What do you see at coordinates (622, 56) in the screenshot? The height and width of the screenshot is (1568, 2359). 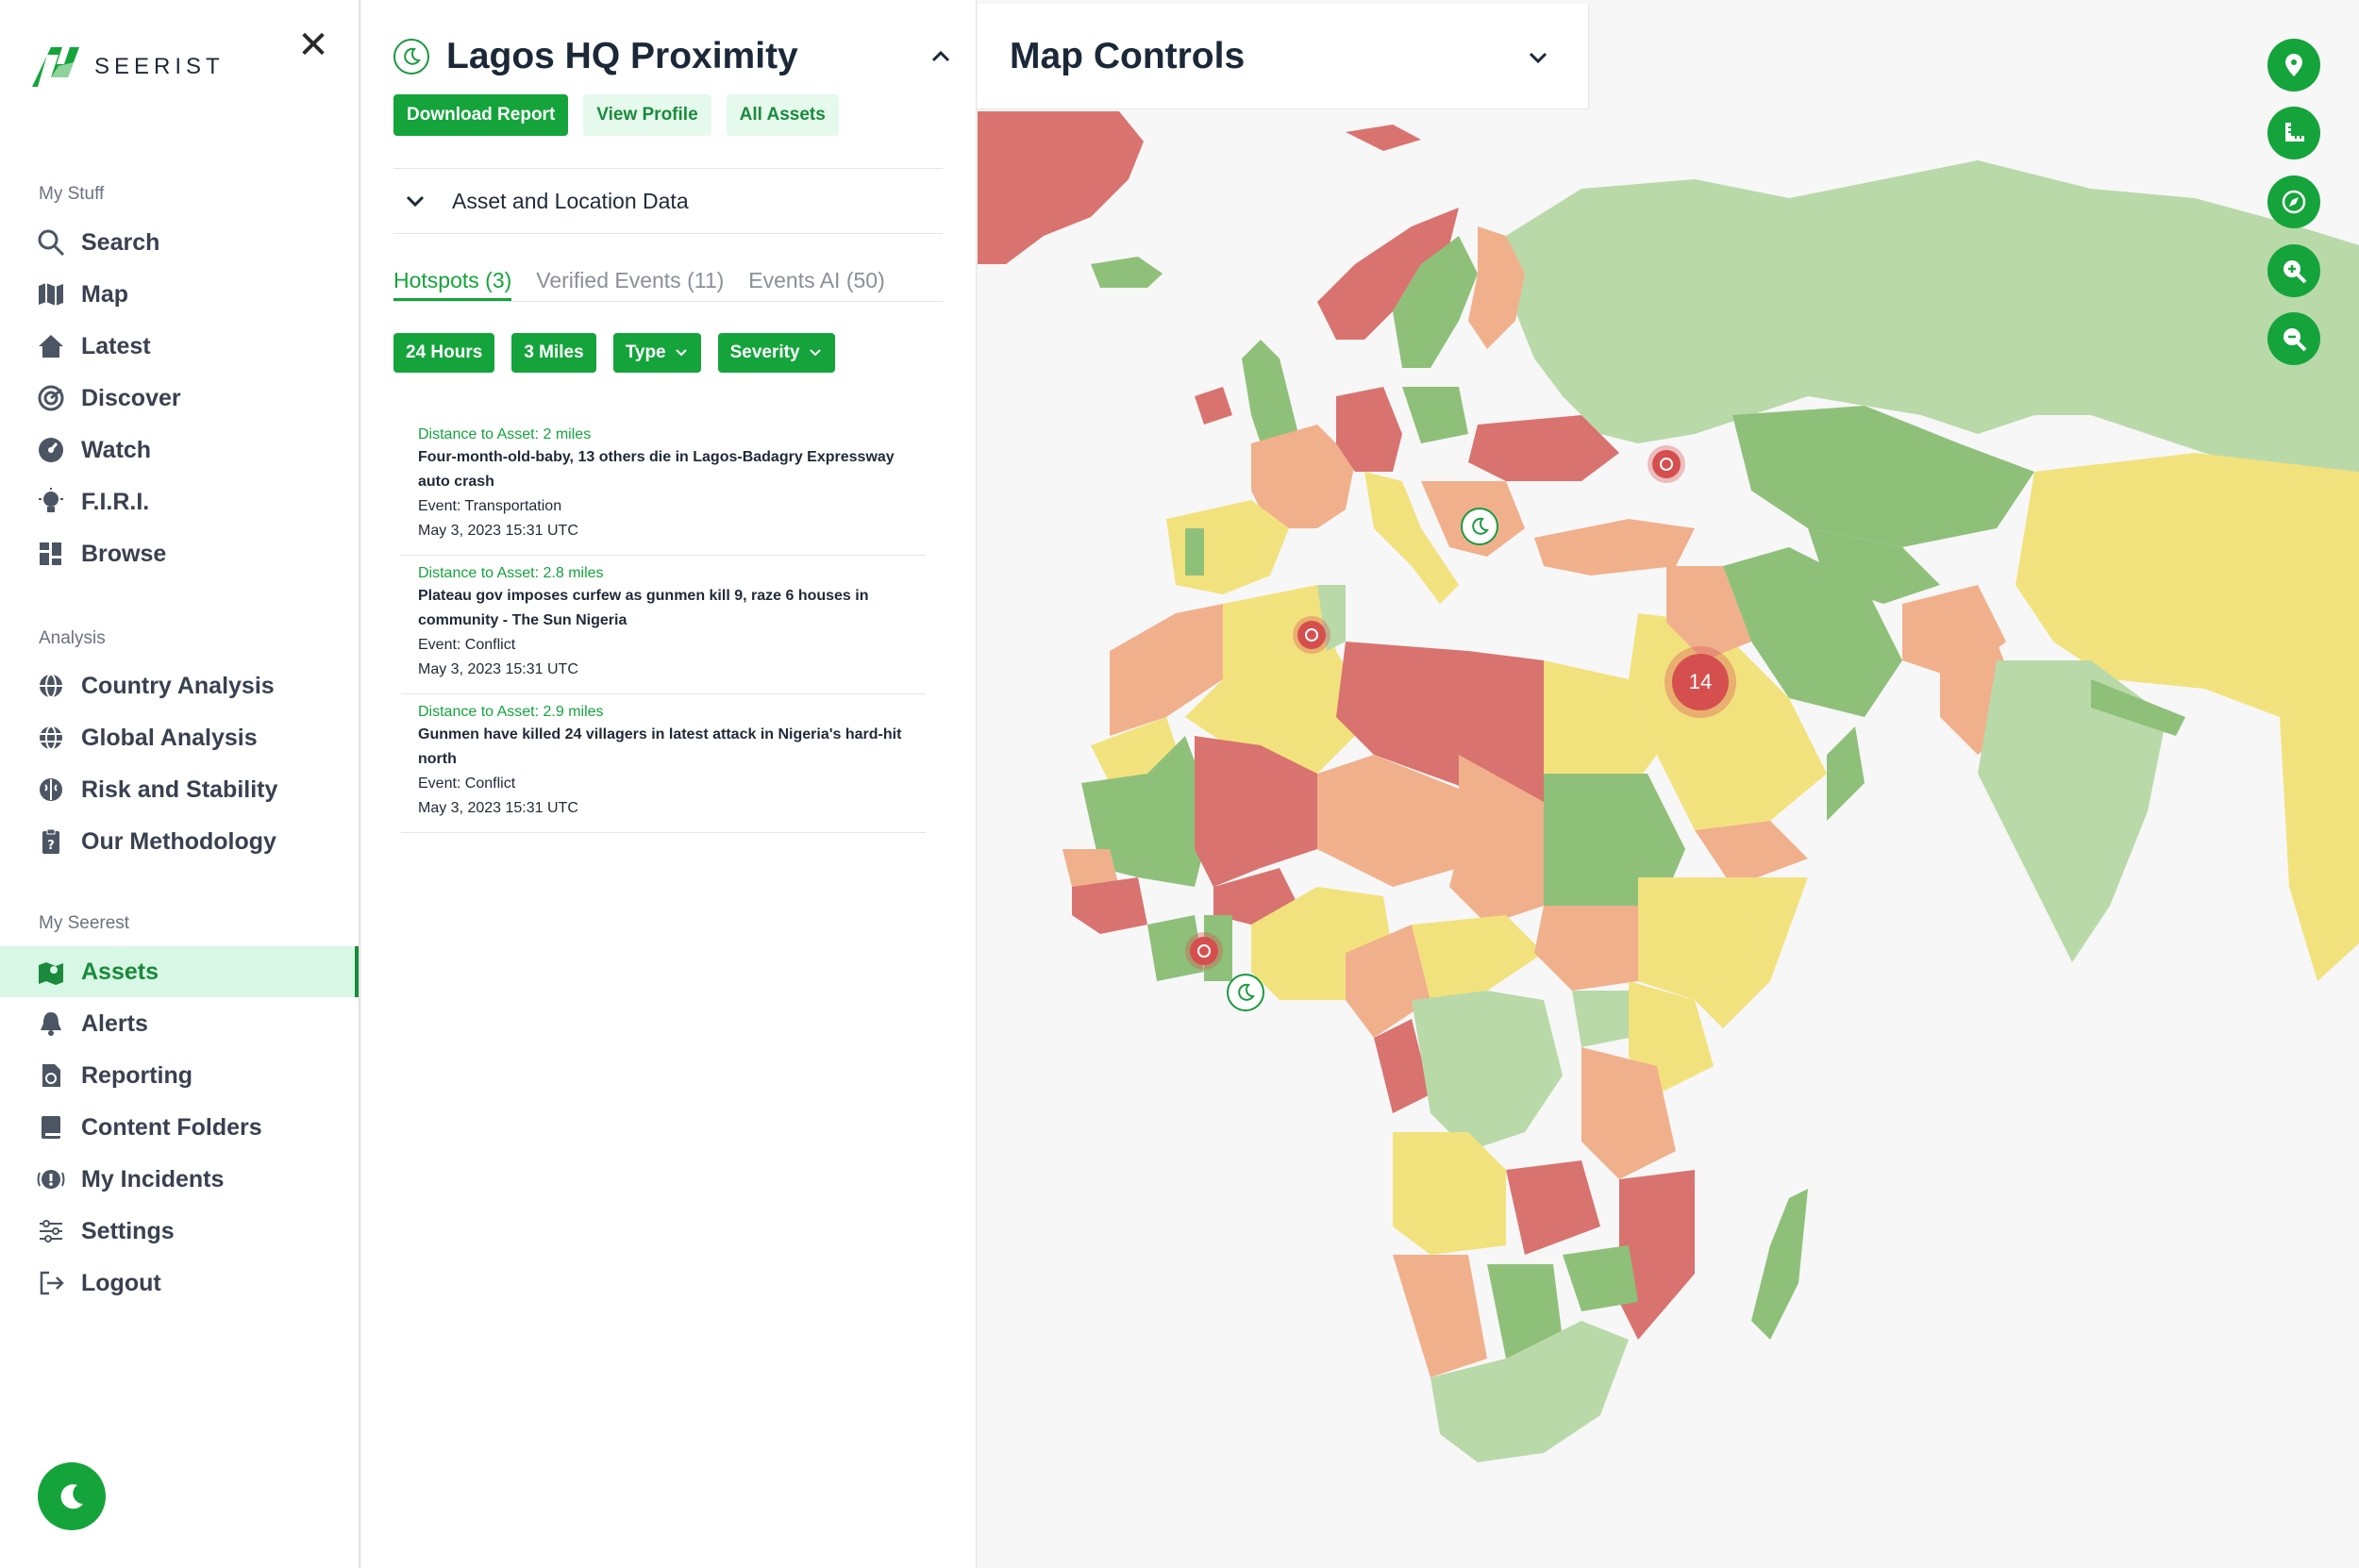 I see `panel-title: Lagos HQ Proximity` at bounding box center [622, 56].